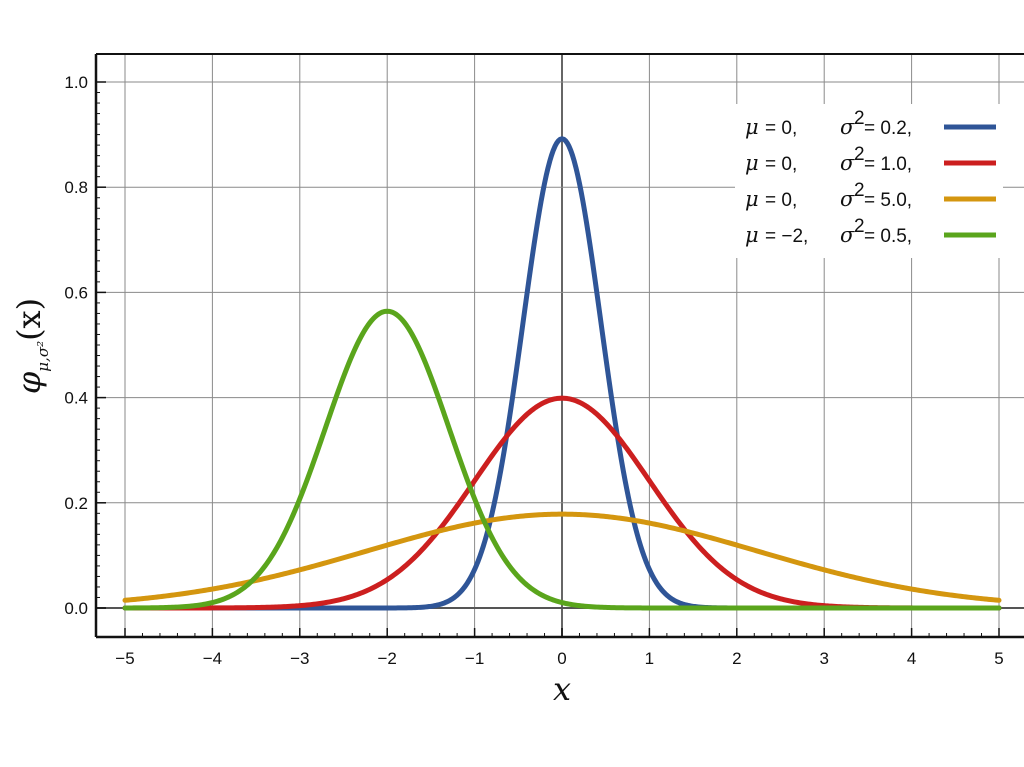 Image resolution: width=1024 pixels, height=767 pixels. I want to click on legend-entry-0: μ = 0, σ 2 = 0.2,, so click(870, 123).